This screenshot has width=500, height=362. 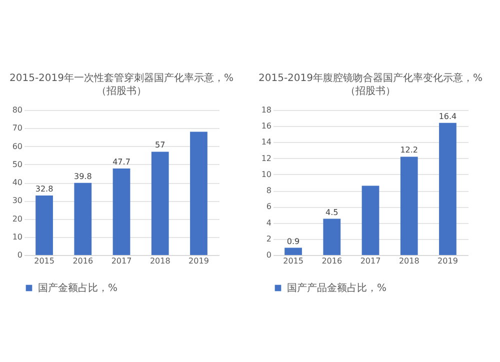 What do you see at coordinates (266, 158) in the screenshot?
I see `y-tick-label: 12` at bounding box center [266, 158].